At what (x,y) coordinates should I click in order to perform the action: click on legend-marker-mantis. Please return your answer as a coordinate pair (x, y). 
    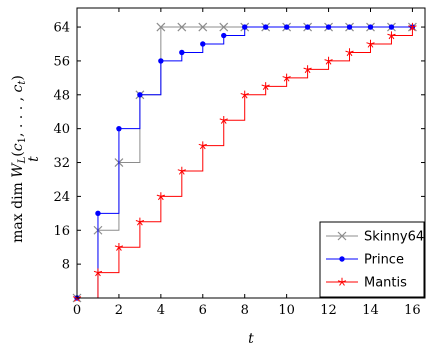
    Looking at the image, I should click on (342, 281).